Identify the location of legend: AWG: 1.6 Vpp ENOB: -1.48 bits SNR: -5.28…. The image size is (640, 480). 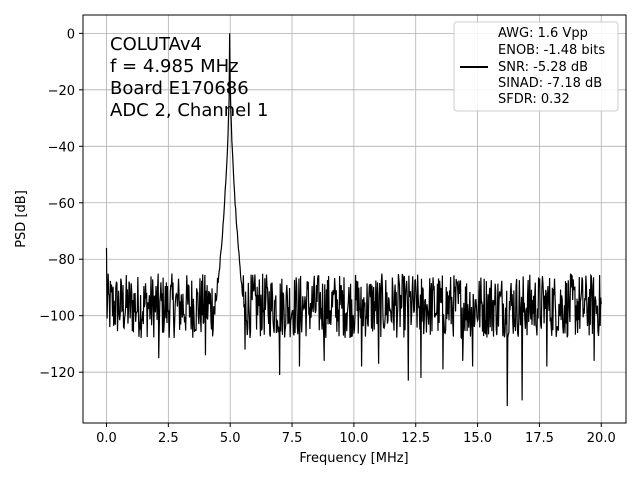
(536, 66).